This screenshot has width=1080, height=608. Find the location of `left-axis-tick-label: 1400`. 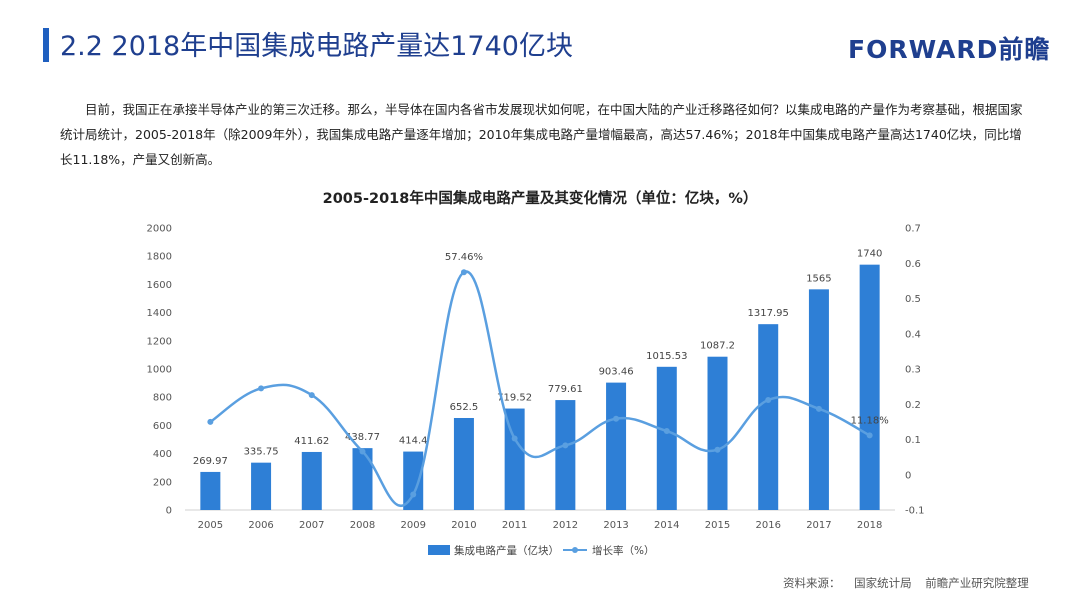

left-axis-tick-label: 1400 is located at coordinates (159, 313).